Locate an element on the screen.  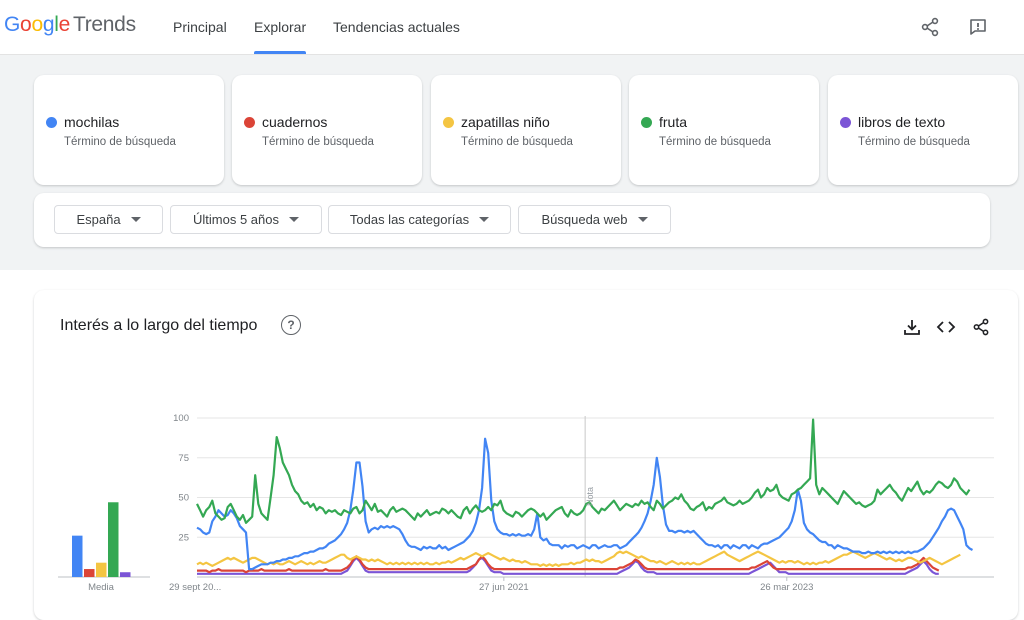
y-tick-label: 75 is located at coordinates (183, 458).